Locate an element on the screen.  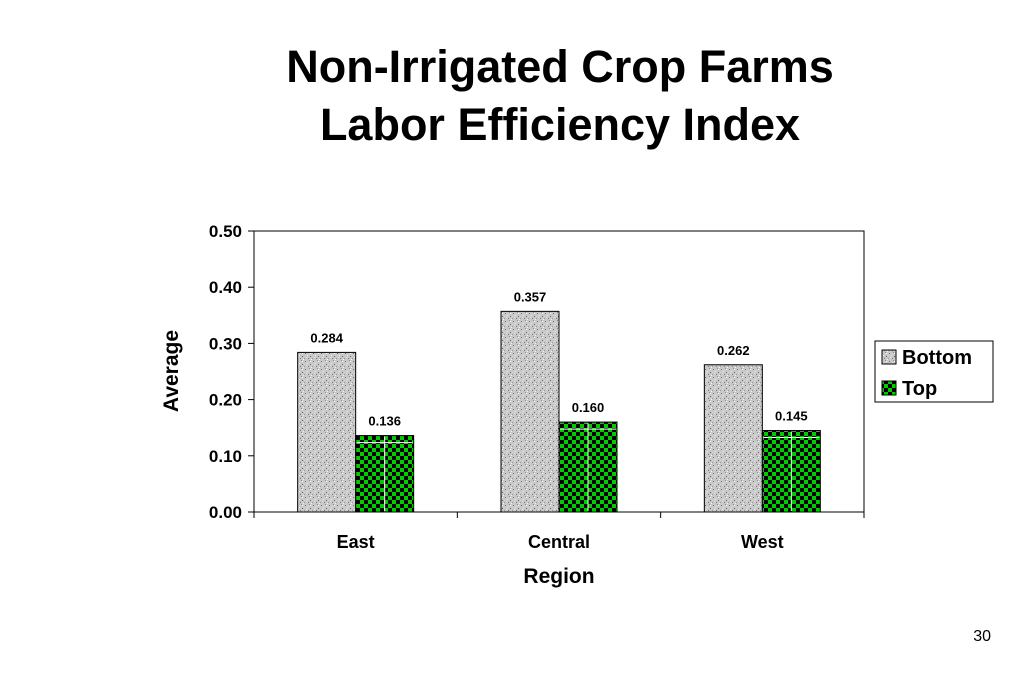
data-label-top-central: 0.160 is located at coordinates (588, 407).